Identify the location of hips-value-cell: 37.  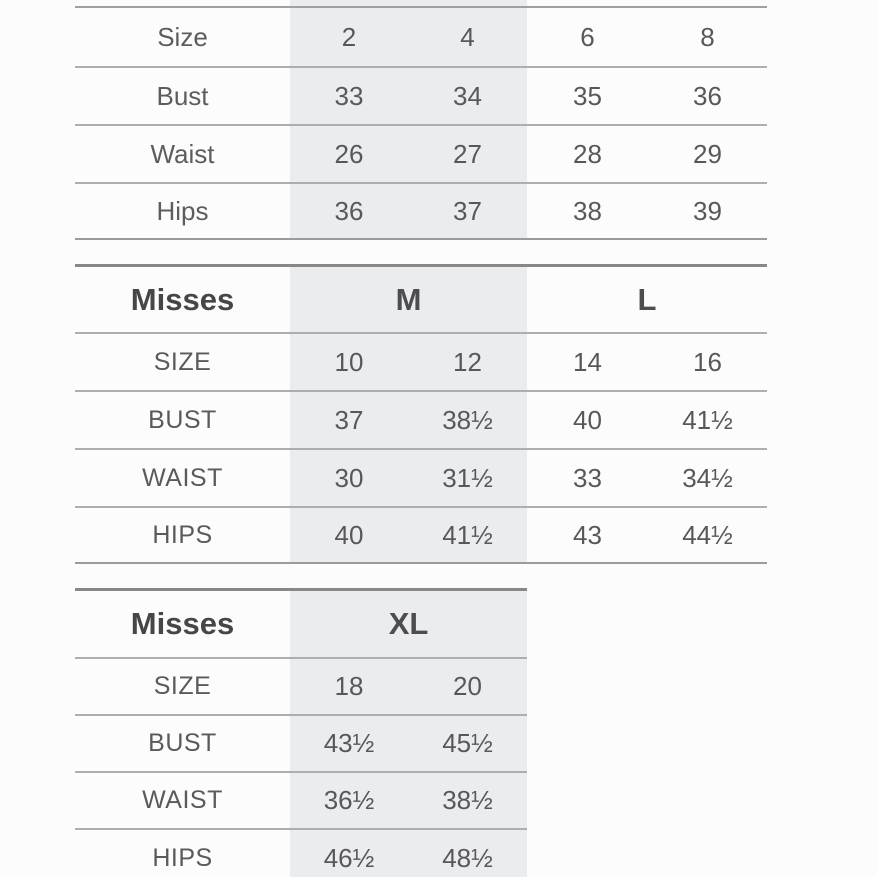
(467, 210).